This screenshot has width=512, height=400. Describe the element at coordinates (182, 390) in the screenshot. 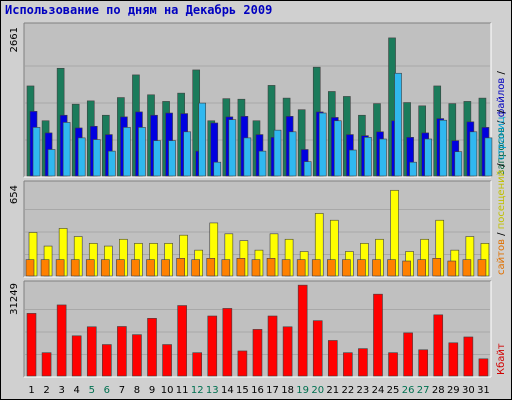

I see `day-label: 11` at that location.